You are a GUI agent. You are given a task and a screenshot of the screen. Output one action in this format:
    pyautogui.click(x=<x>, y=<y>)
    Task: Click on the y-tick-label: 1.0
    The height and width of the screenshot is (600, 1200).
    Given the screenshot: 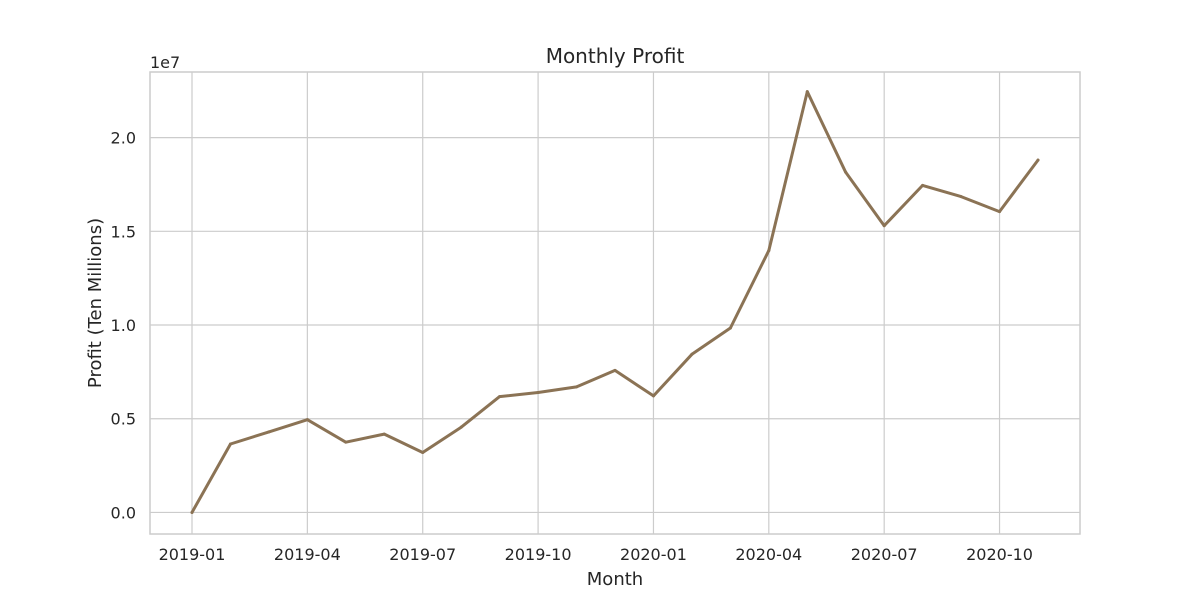 What is the action you would take?
    pyautogui.click(x=123, y=325)
    